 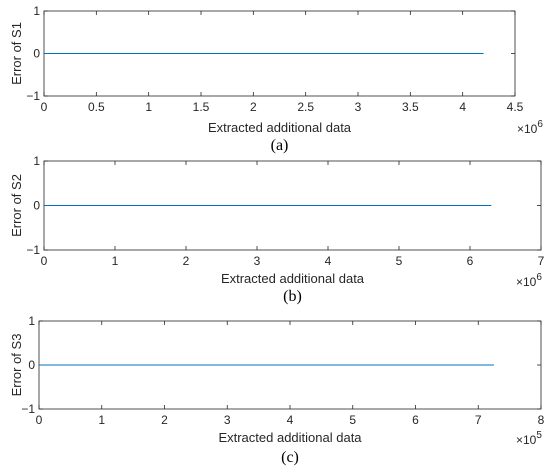 I want to click on y-axis-label: Error of S1, so click(x=16, y=53).